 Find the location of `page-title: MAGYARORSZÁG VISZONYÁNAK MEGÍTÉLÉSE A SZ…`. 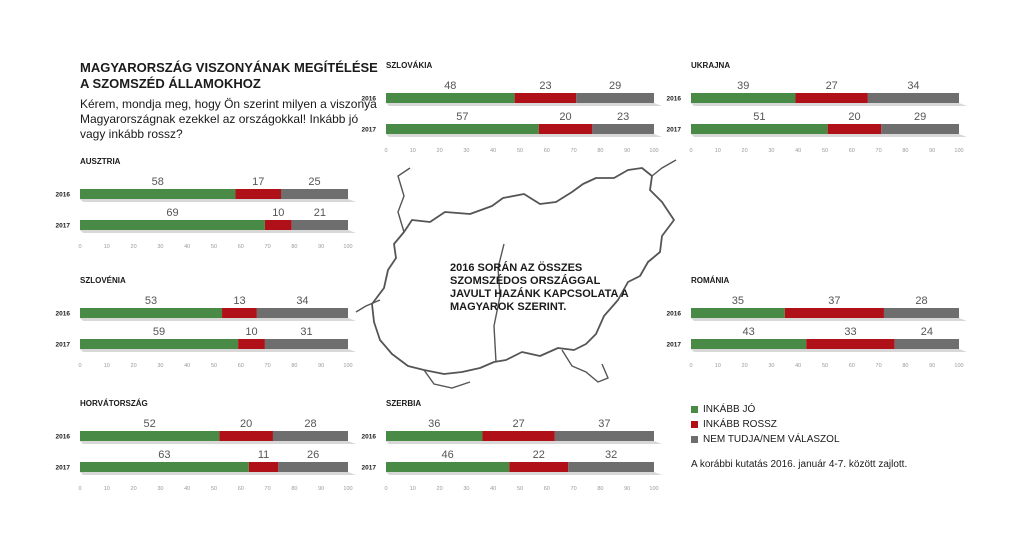

page-title: MAGYARORSZÁG VISZONYÁNAK MEGÍTÉLÉSE A SZ… is located at coordinates (229, 75).